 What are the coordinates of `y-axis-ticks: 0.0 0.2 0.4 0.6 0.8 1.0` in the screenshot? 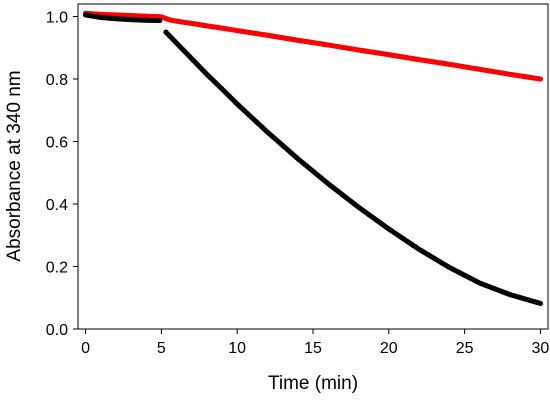 It's located at (62, 174).